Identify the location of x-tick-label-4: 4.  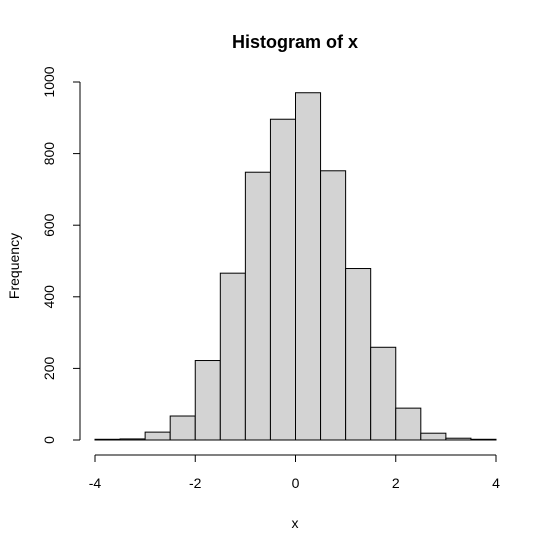
(496, 483).